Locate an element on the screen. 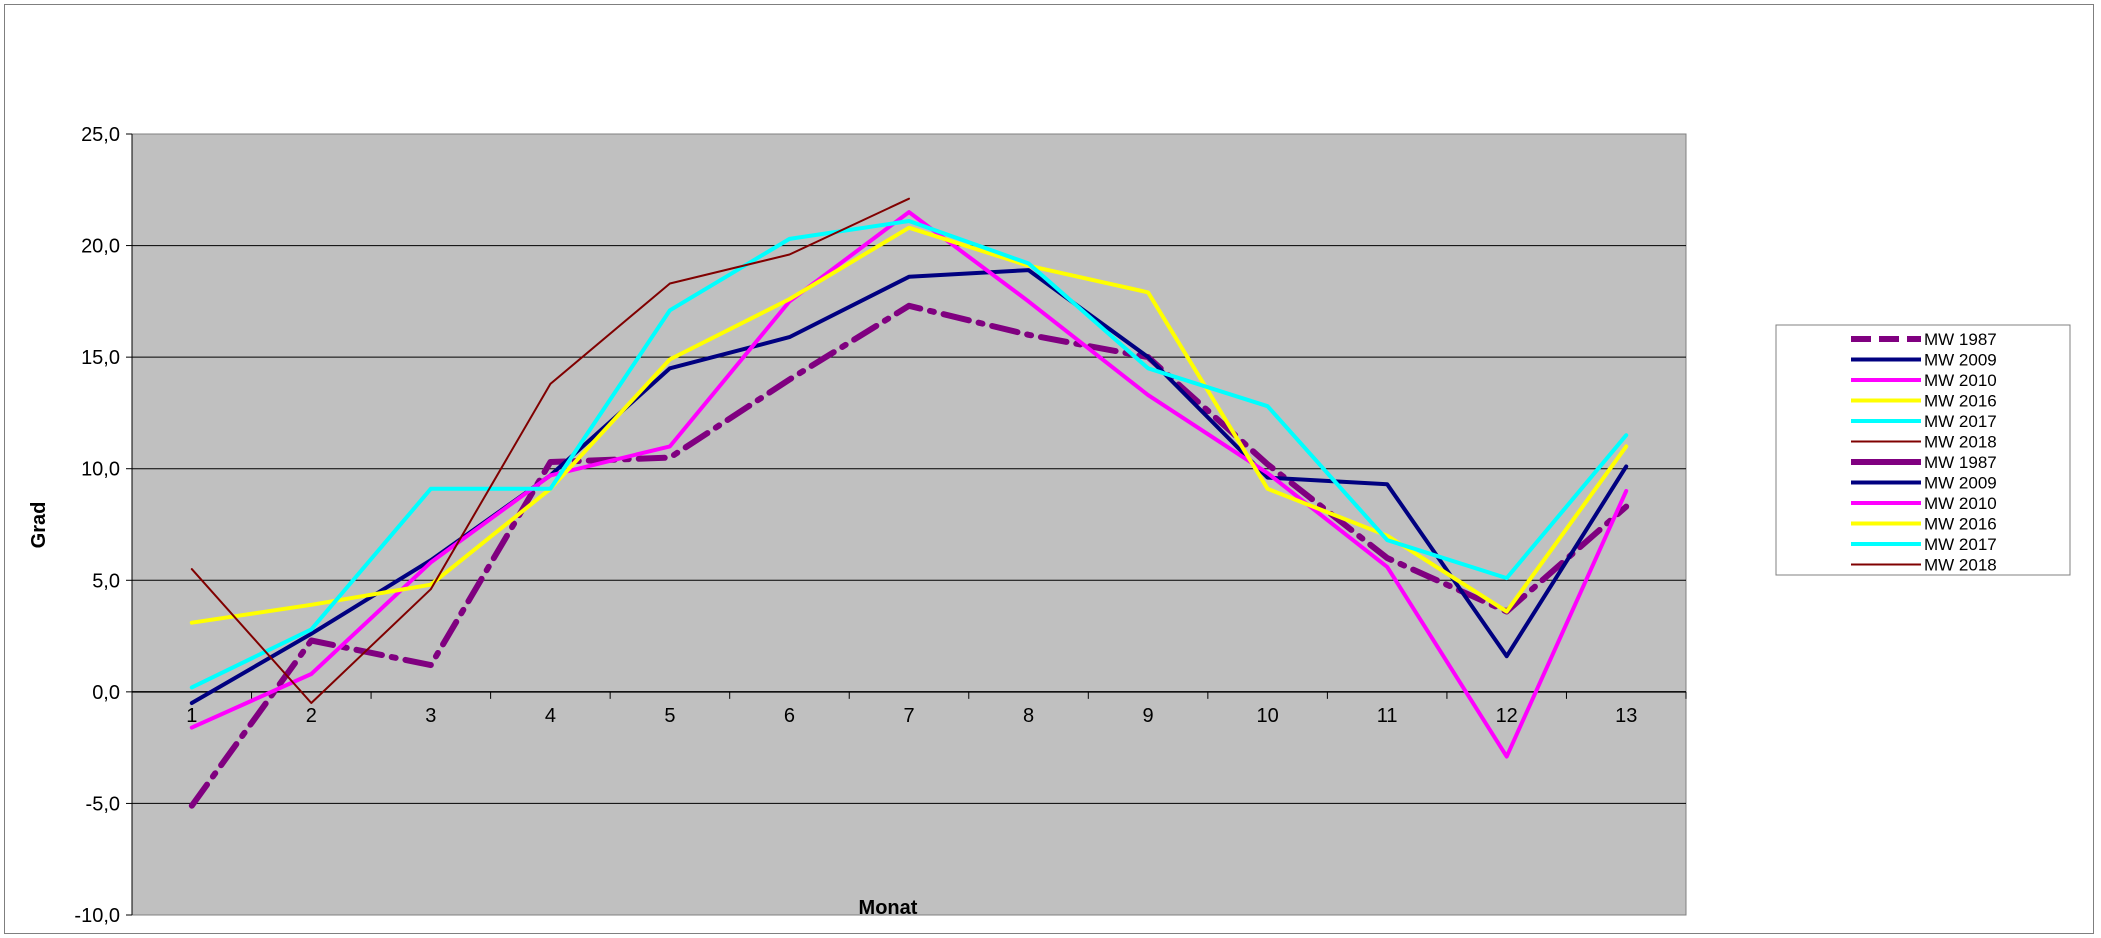  y-tick-label: -5,0 is located at coordinates (103, 804).